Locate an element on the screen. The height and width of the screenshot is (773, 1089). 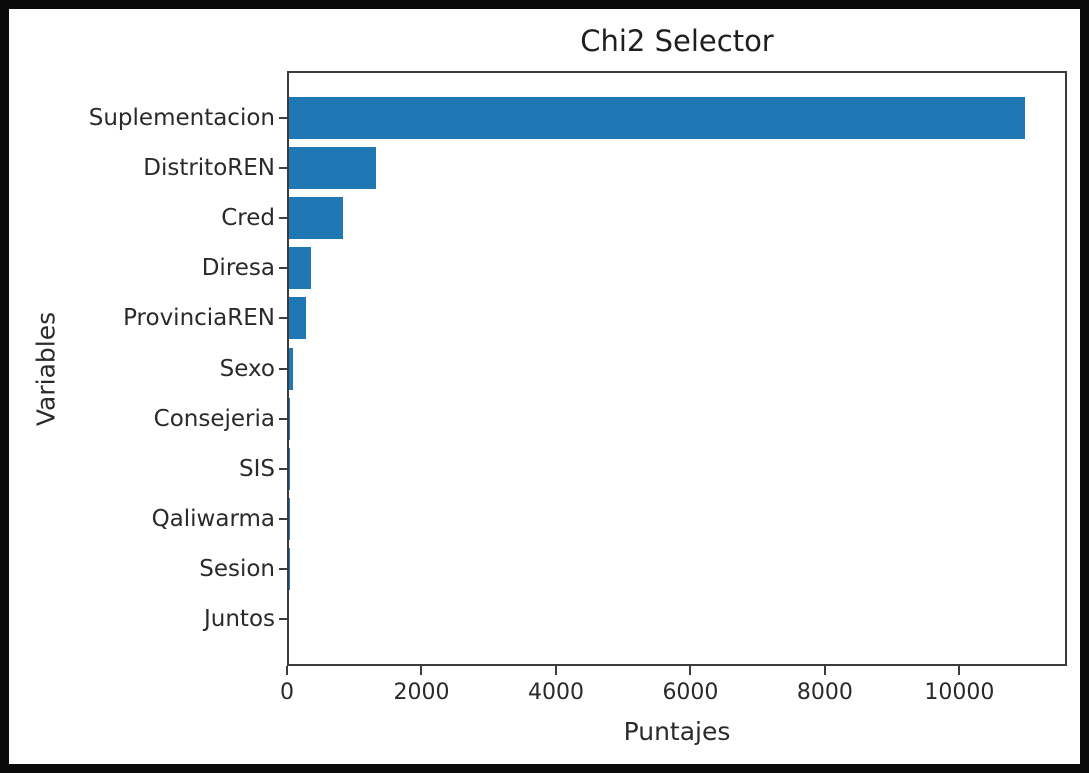
xtick-label-4000: 4000 is located at coordinates (555, 692).